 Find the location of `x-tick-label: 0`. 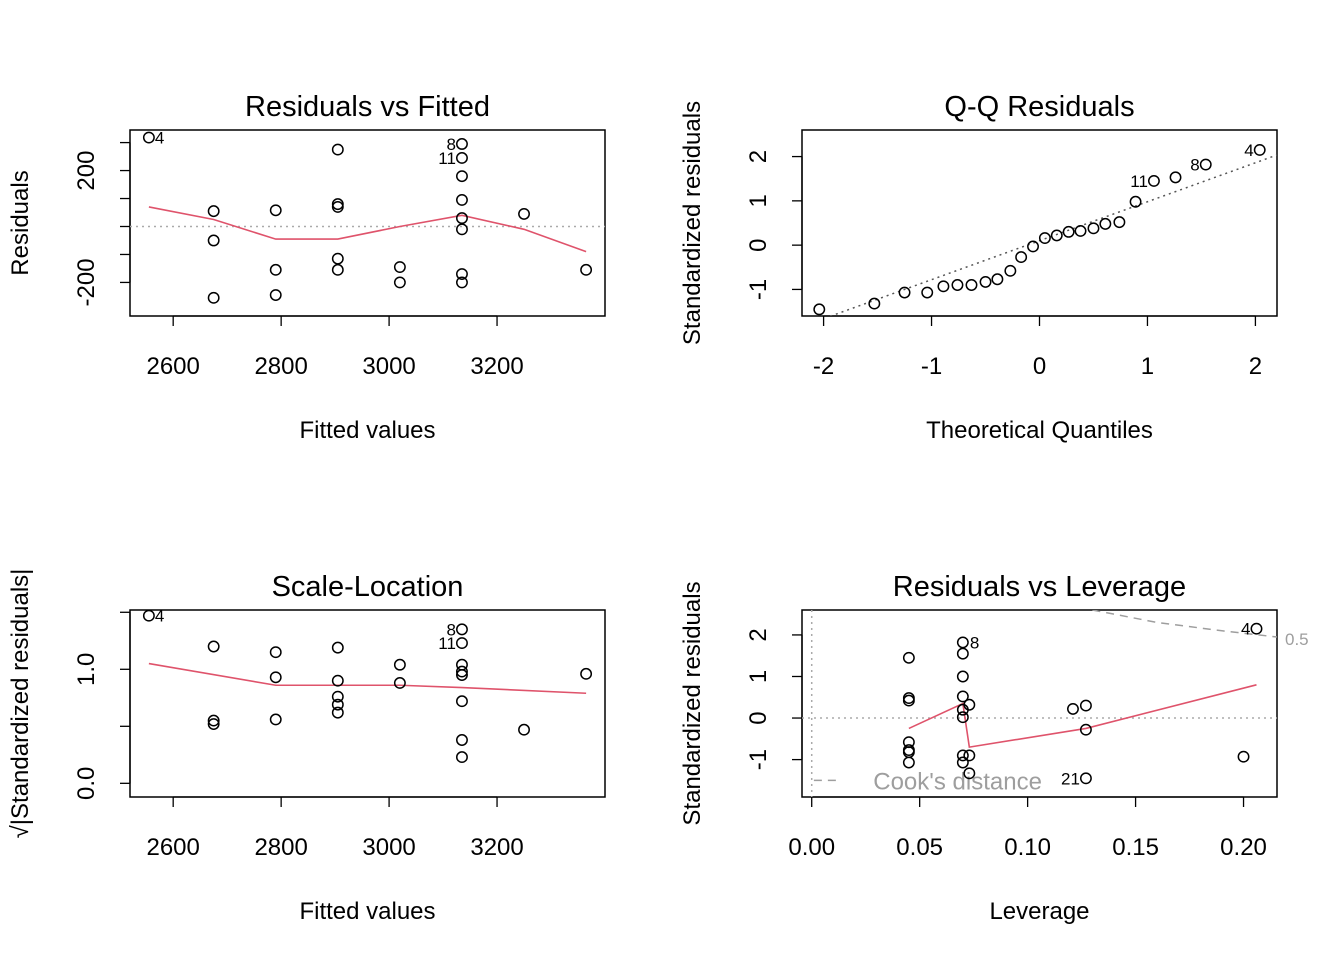

x-tick-label: 0 is located at coordinates (1039, 366).